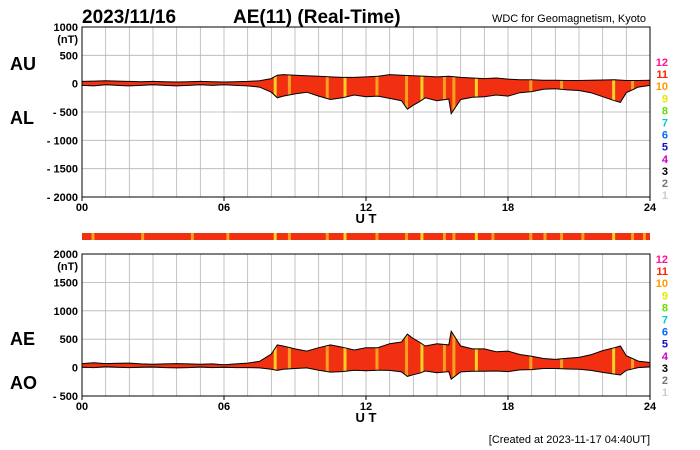 The width and height of the screenshot is (700, 450). I want to click on y-tick-label: 2000, so click(66, 255).